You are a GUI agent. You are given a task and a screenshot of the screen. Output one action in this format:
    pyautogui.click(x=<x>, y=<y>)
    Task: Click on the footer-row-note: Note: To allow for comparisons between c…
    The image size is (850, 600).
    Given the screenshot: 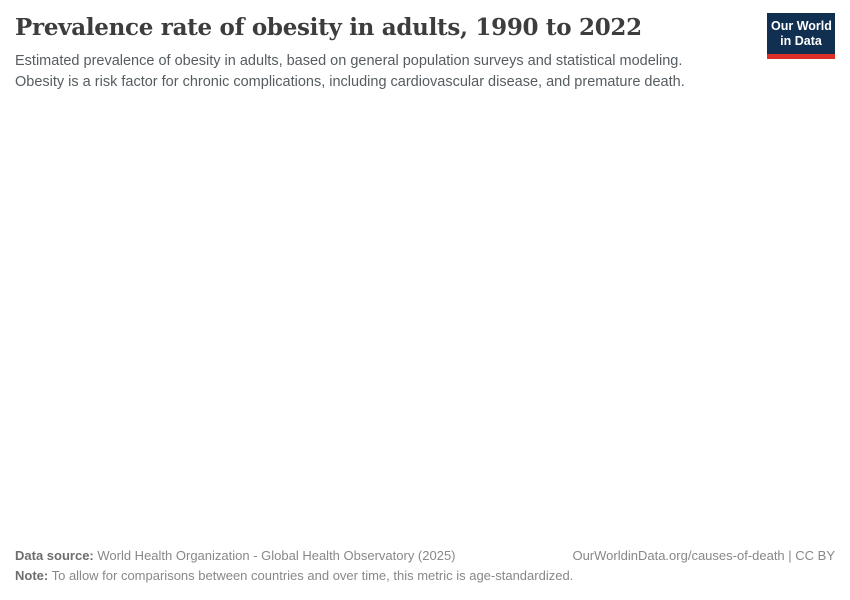 What is the action you would take?
    pyautogui.click(x=425, y=576)
    